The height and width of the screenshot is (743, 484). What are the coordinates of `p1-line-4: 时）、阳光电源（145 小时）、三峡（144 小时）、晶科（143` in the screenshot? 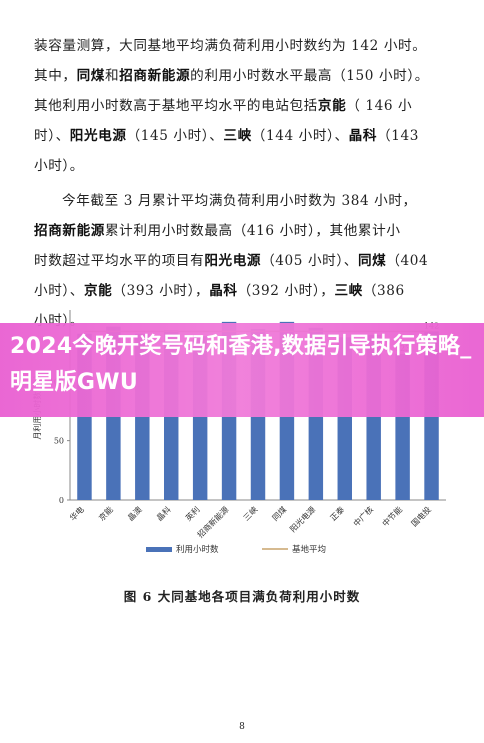 It's located at (226, 136).